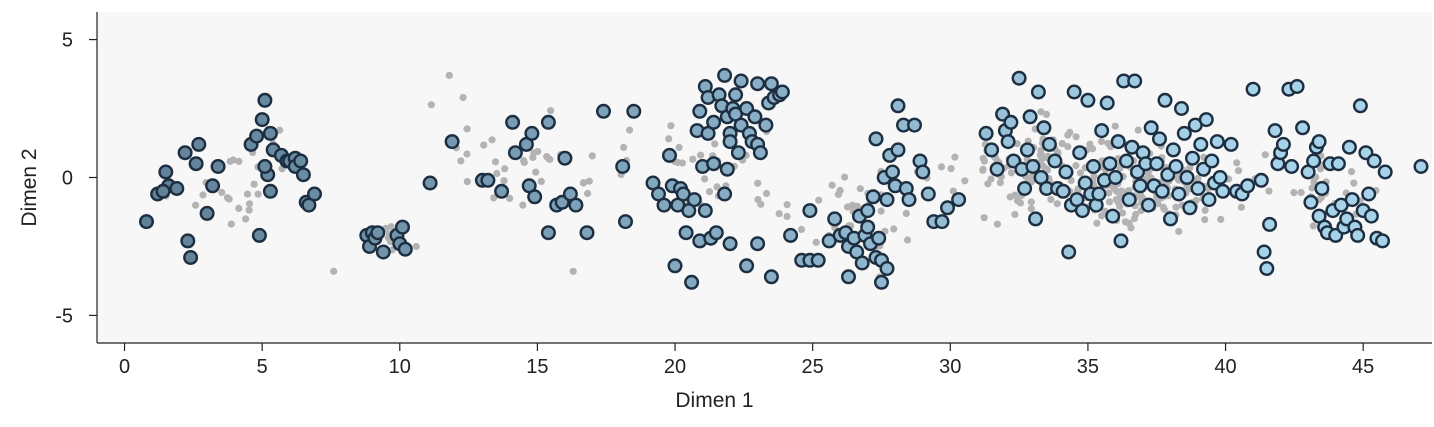 Image resolution: width=1434 pixels, height=427 pixels. Describe the element at coordinates (1363, 367) in the screenshot. I see `x-tick-label: 45` at that location.